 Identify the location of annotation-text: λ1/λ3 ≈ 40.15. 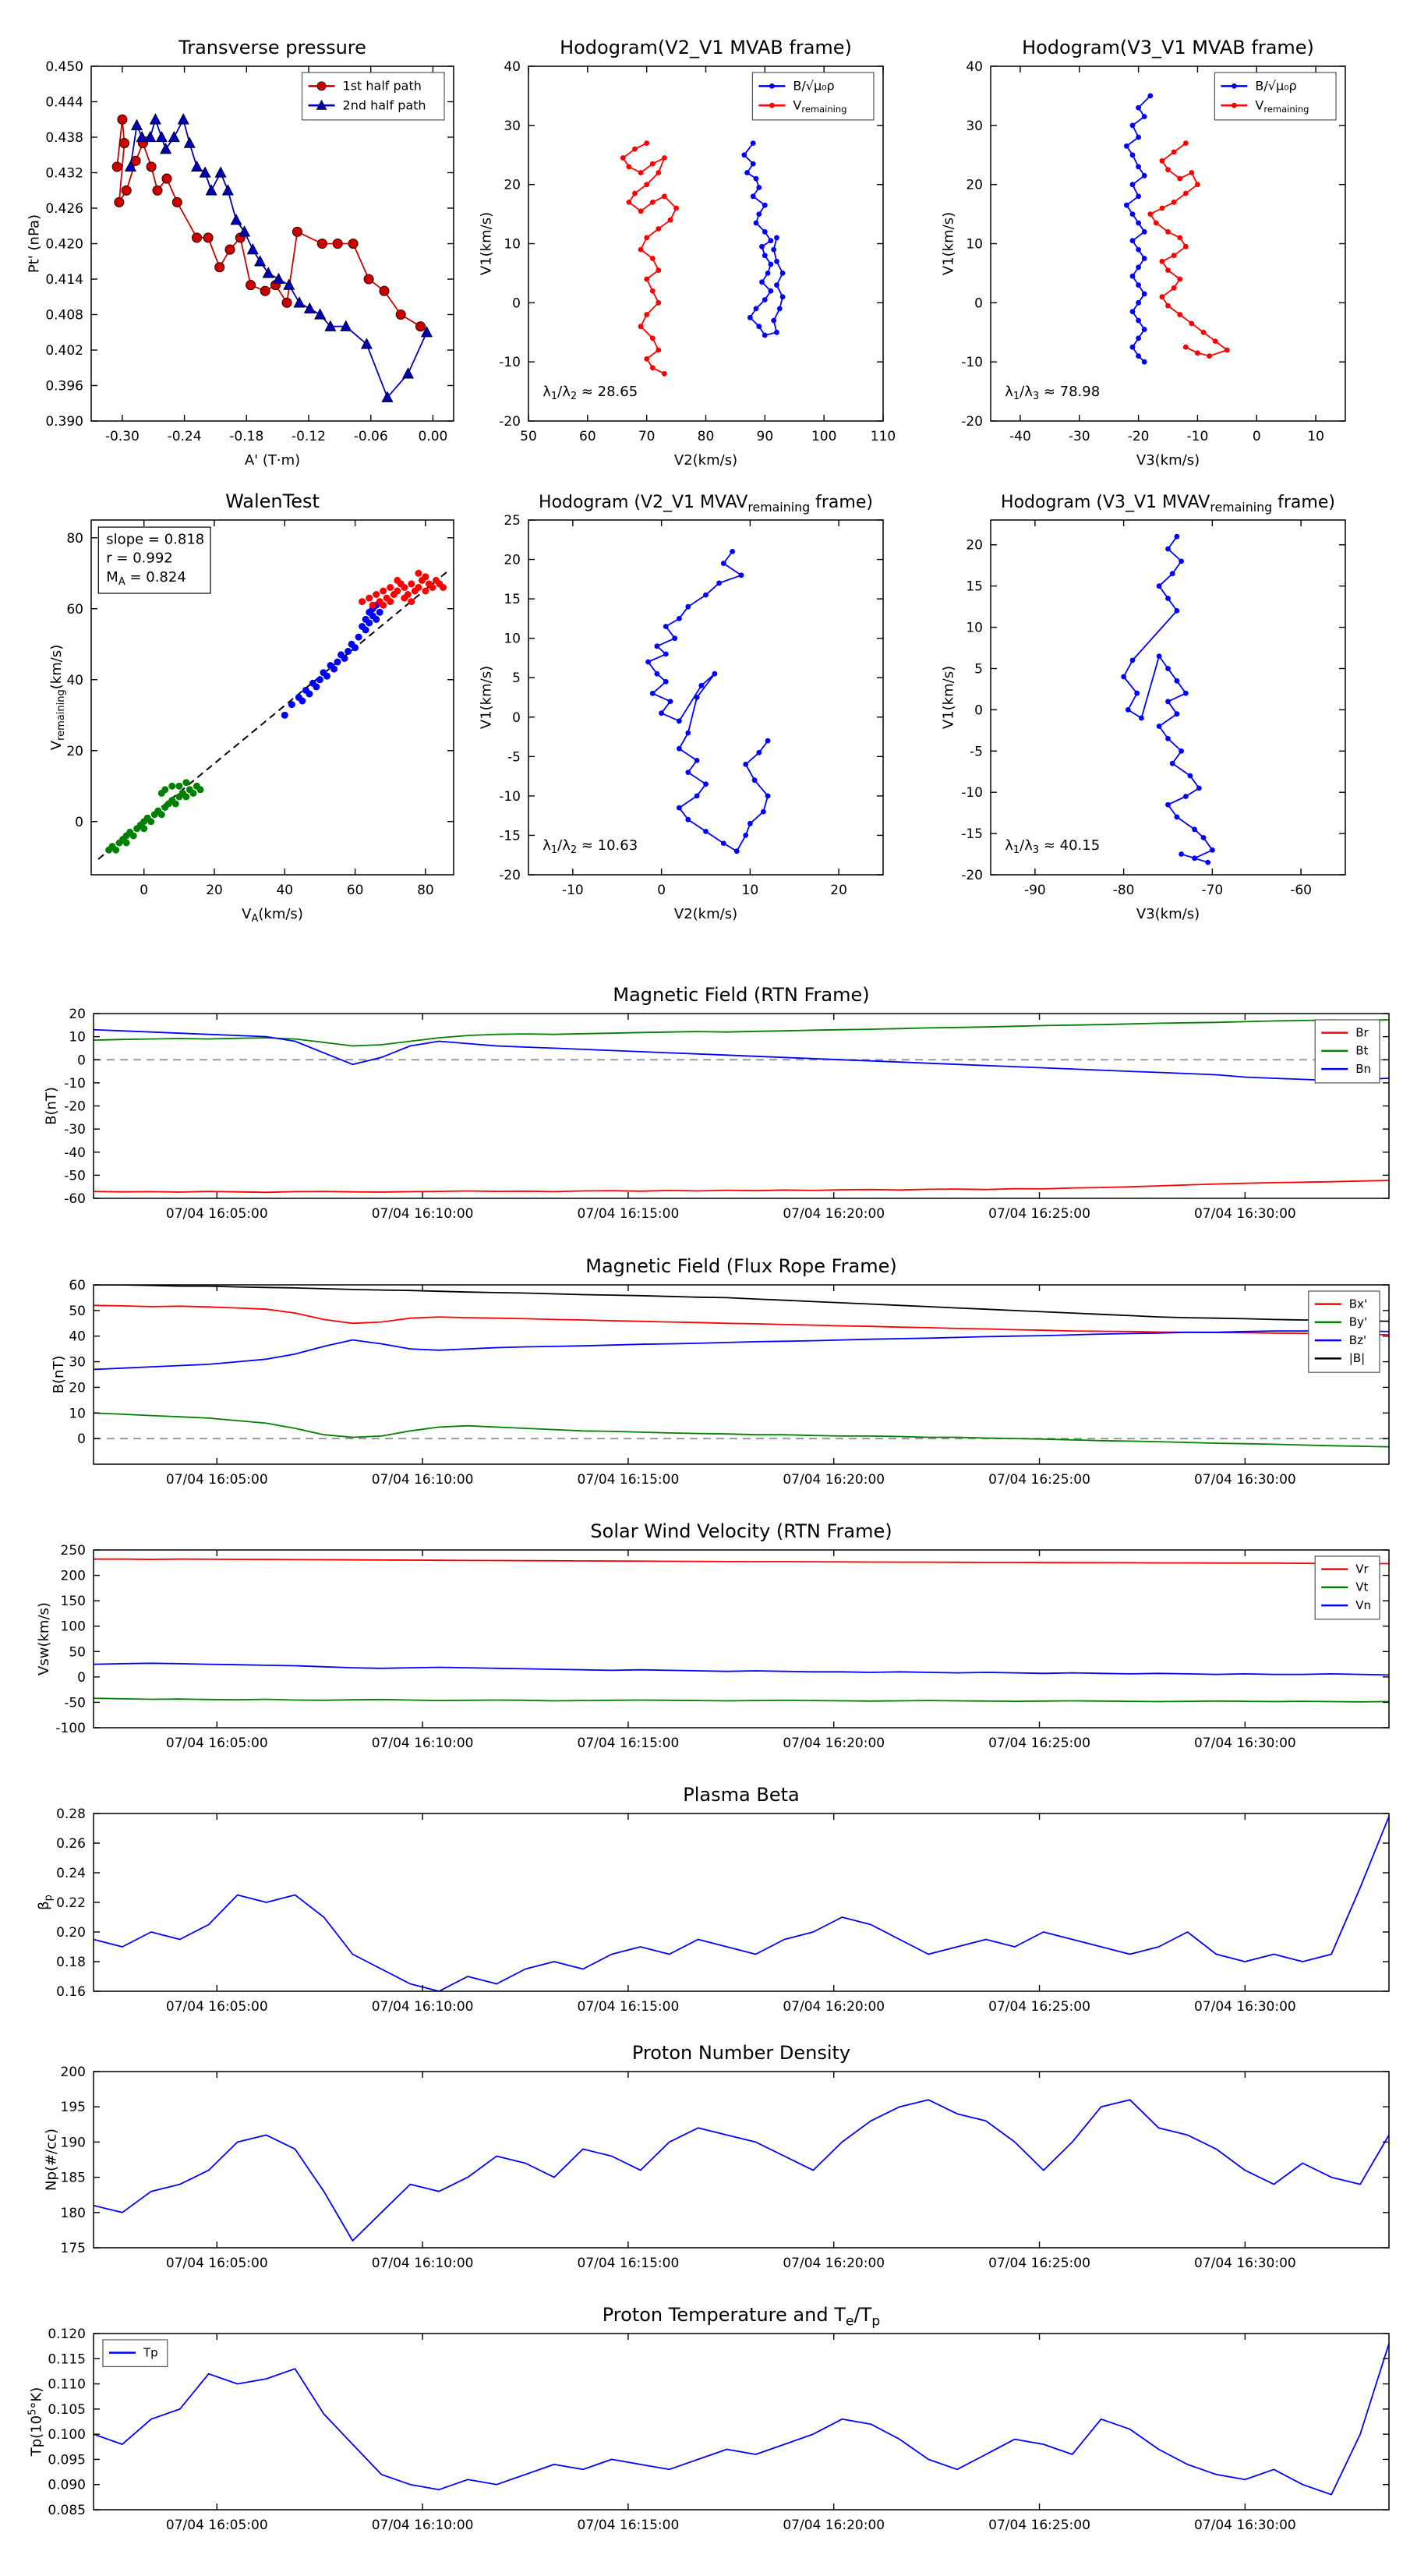
(1052, 847).